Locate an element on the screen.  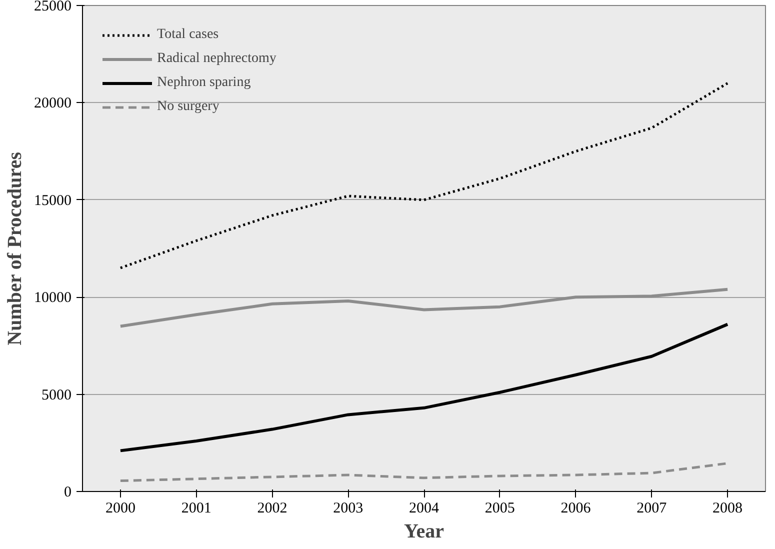
x-tick-label: 2004 is located at coordinates (424, 508).